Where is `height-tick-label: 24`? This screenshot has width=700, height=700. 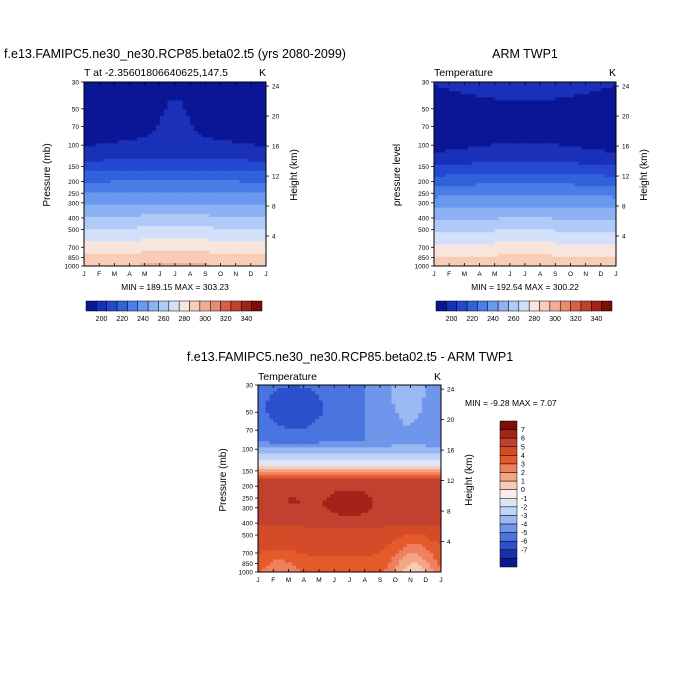
height-tick-label: 24 is located at coordinates (276, 87).